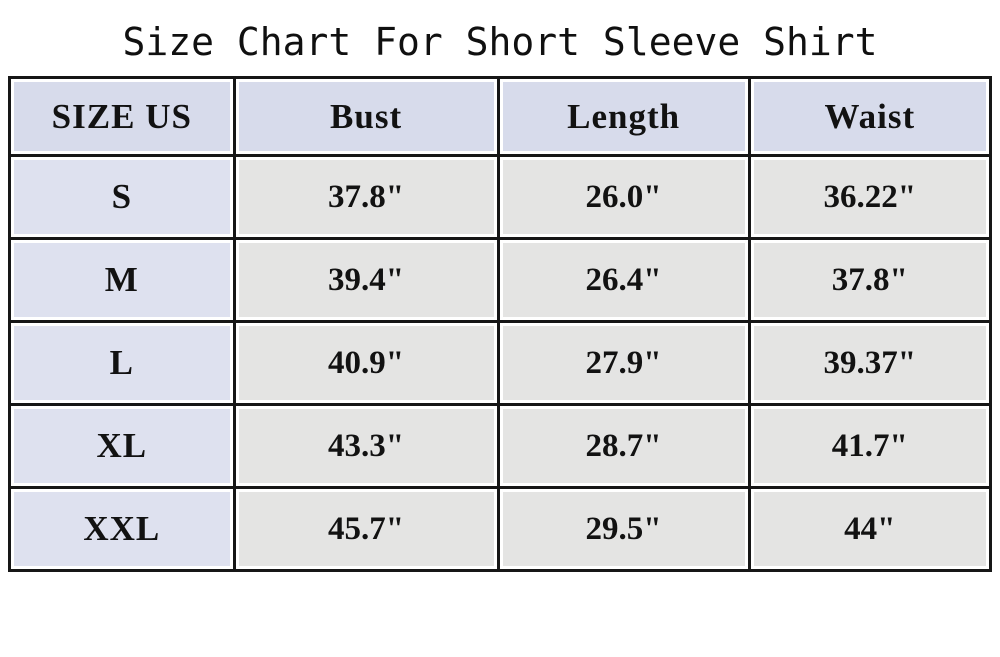 The height and width of the screenshot is (657, 1000). Describe the element at coordinates (122, 529) in the screenshot. I see `size-cell: XXL` at that location.